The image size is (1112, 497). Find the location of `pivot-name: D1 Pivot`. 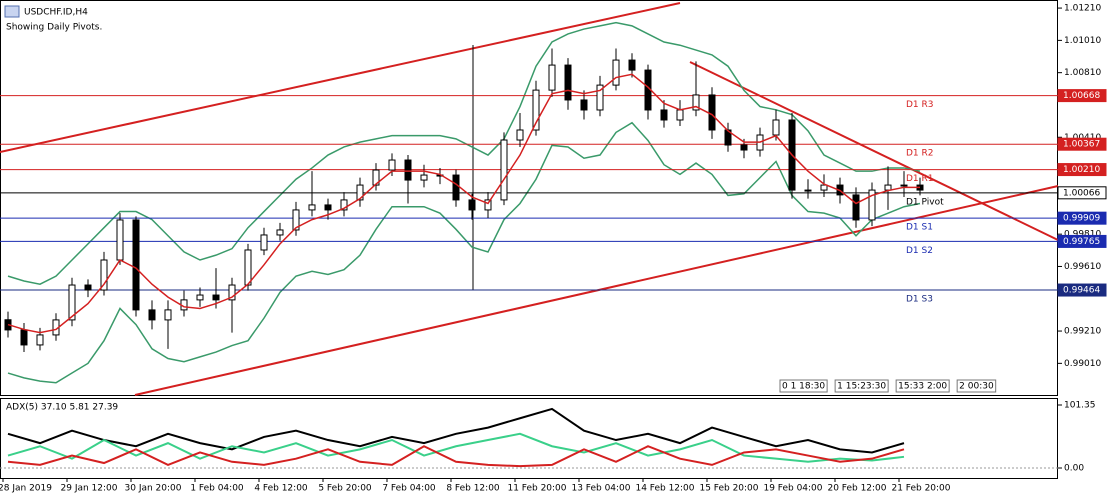

pivot-name: D1 Pivot is located at coordinates (925, 202).